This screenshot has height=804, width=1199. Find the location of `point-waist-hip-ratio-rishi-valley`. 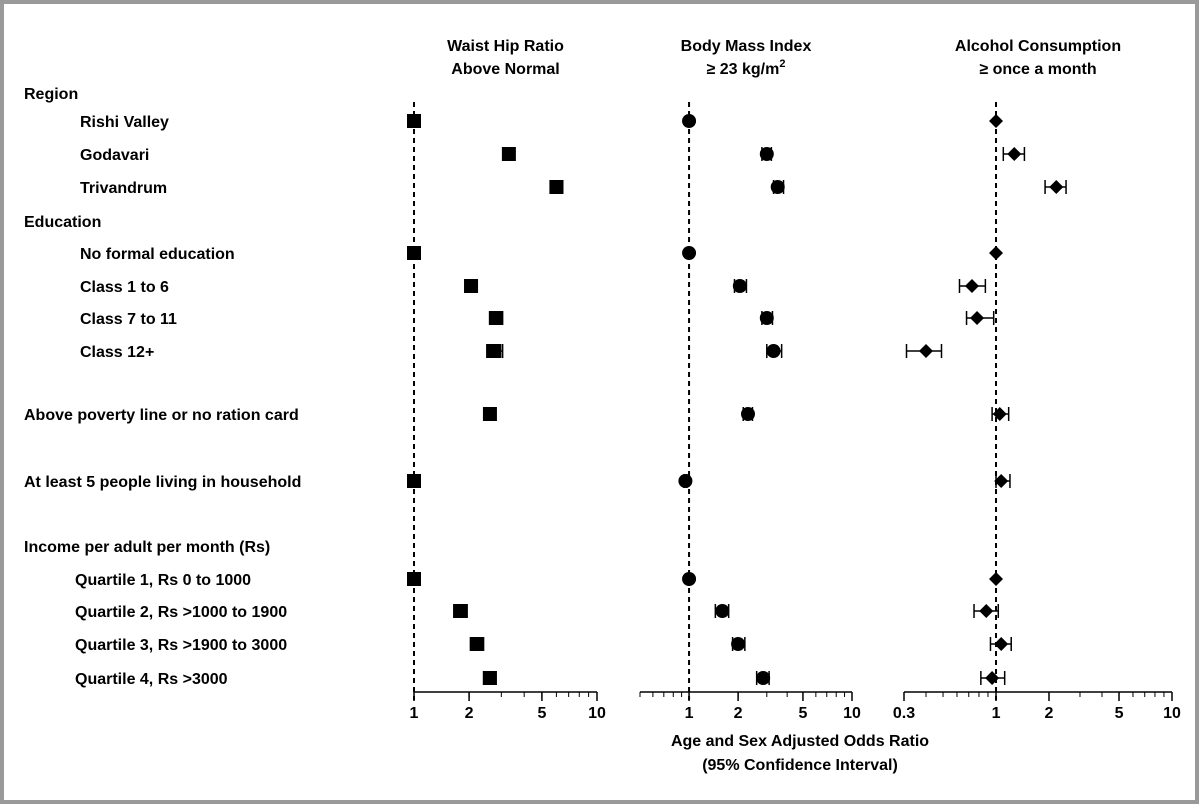

point-waist-hip-ratio-rishi-valley is located at coordinates (414, 121).